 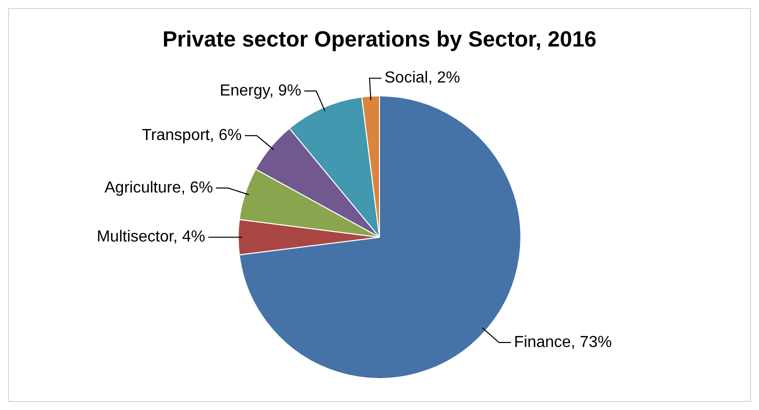 What do you see at coordinates (151, 237) in the screenshot?
I see `slice-label: Multisector, 4%` at bounding box center [151, 237].